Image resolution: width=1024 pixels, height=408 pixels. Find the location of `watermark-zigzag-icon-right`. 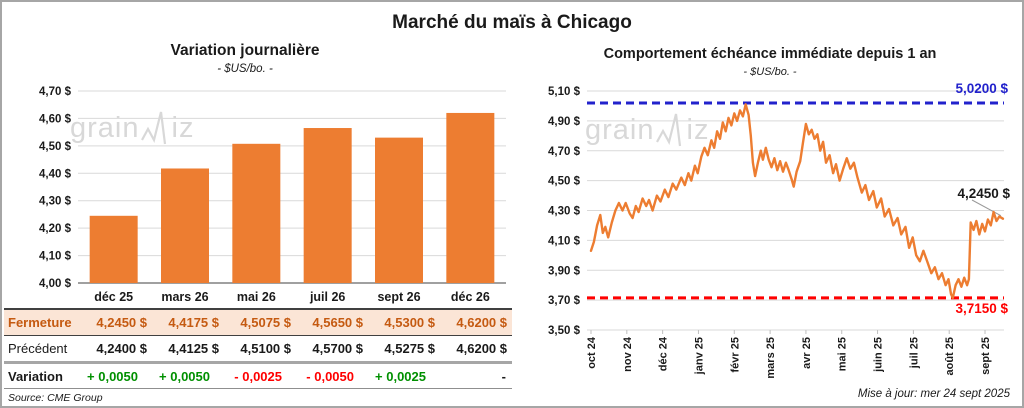

watermark-zigzag-icon-right is located at coordinates (668, 130).